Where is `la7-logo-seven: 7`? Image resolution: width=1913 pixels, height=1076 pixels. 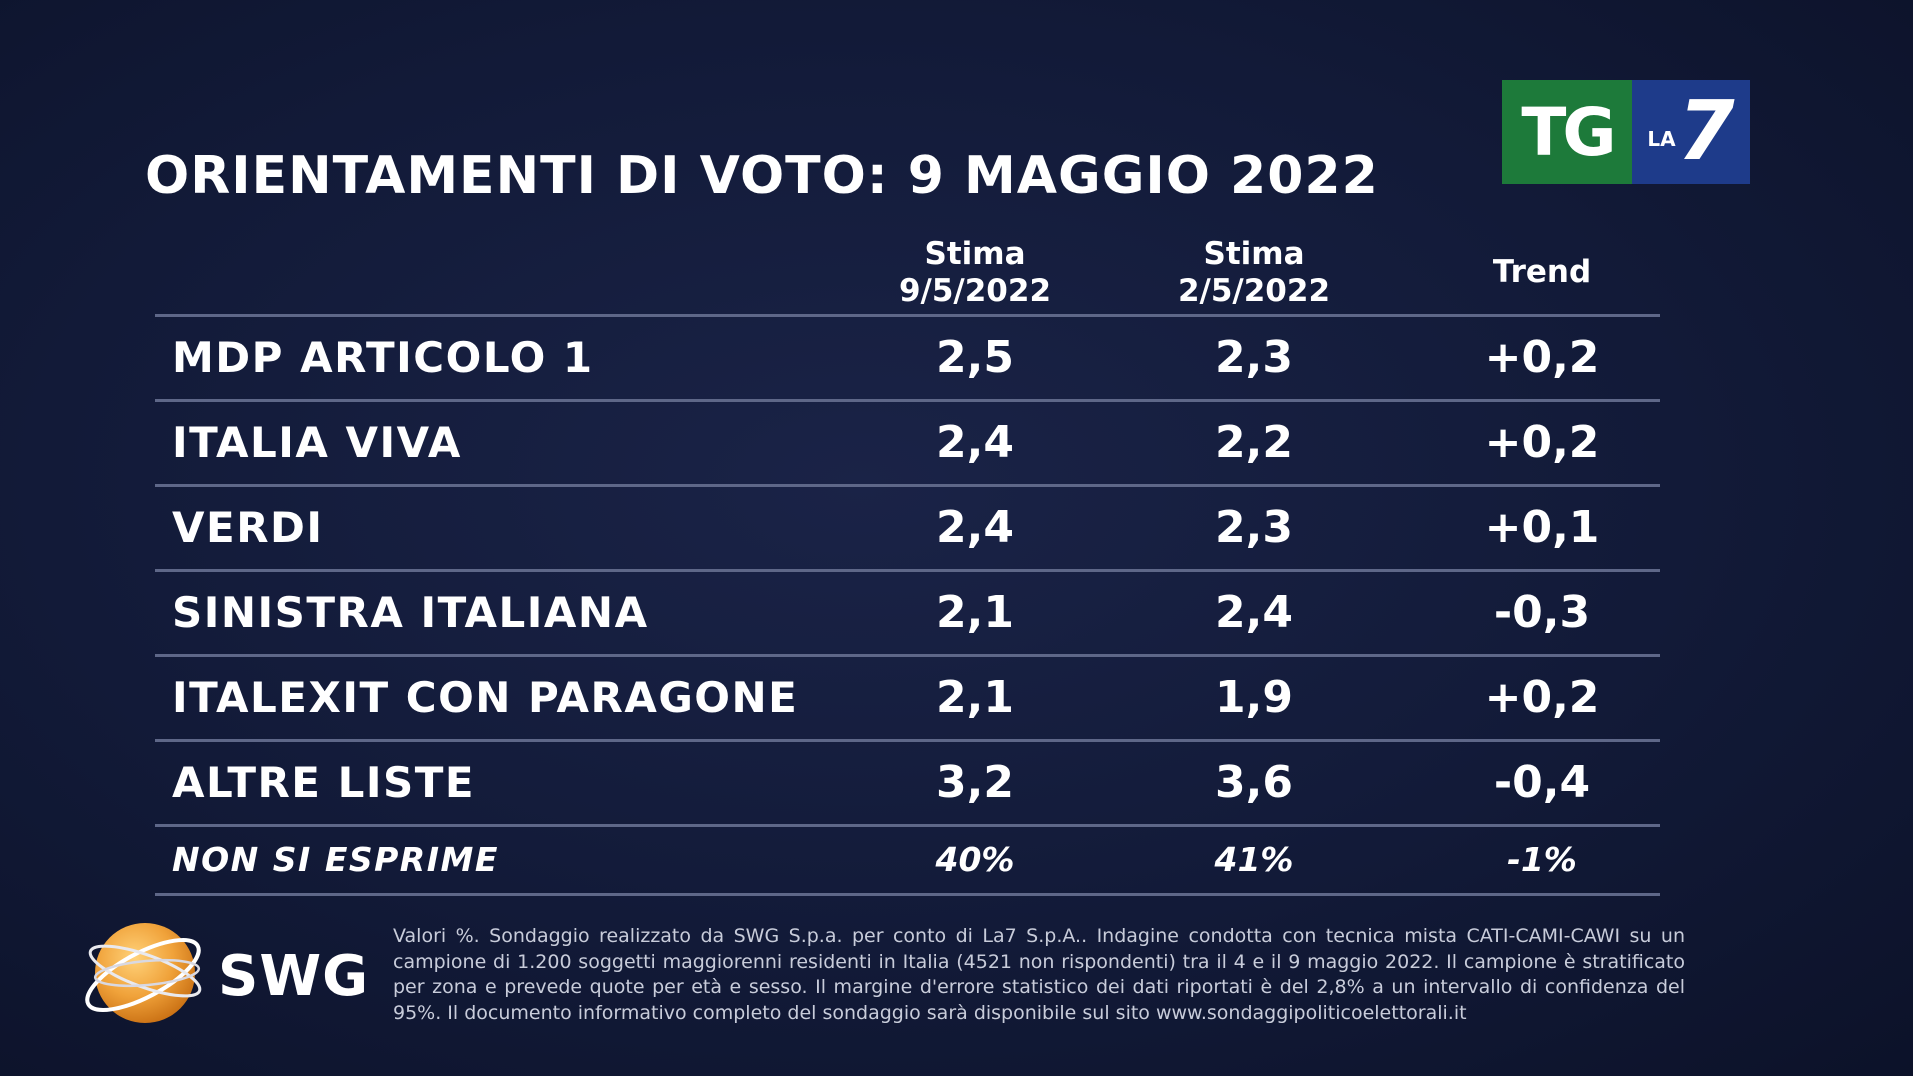
la7-logo-seven: 7 is located at coordinates (1706, 131).